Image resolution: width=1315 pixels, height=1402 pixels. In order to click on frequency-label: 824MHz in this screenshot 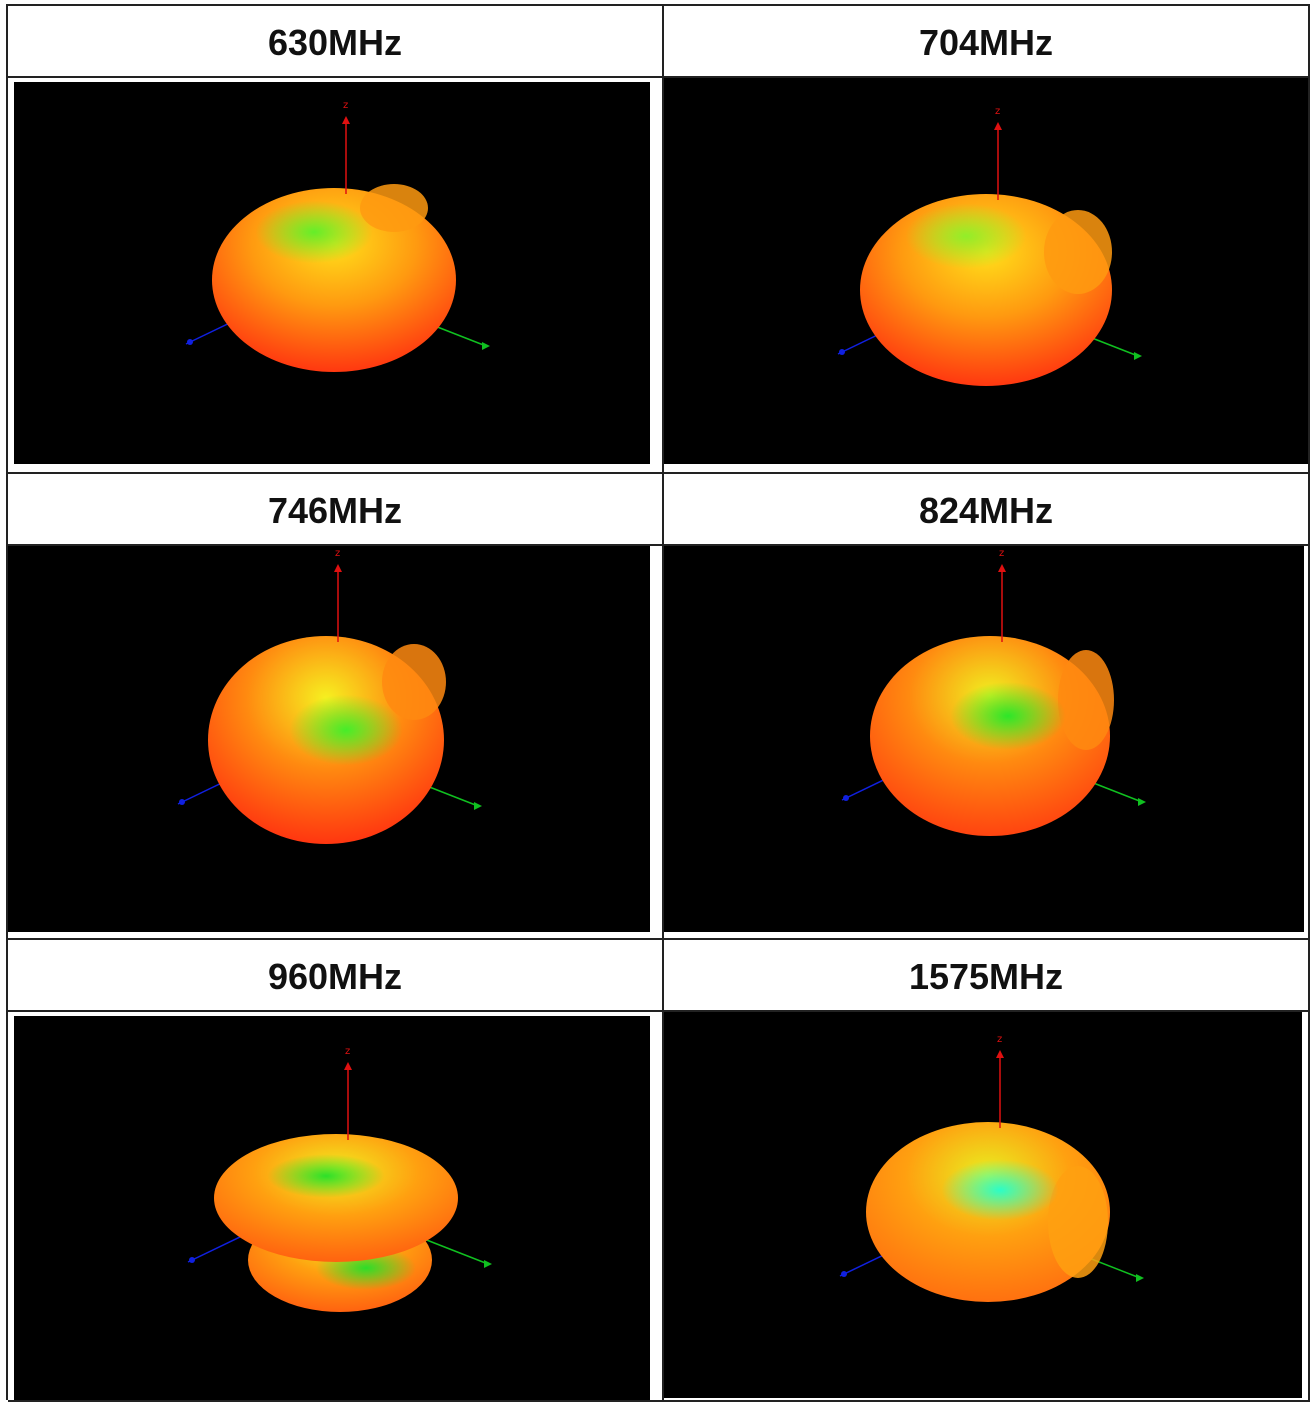, I will do `click(986, 510)`.